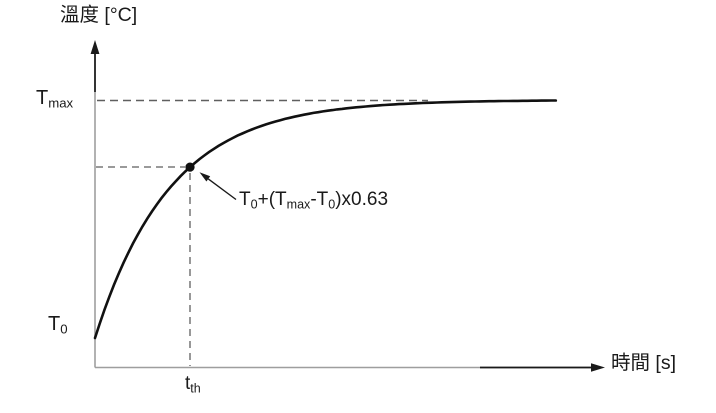 The image size is (716, 413). What do you see at coordinates (188, 383) in the screenshot?
I see `tth-main: t` at bounding box center [188, 383].